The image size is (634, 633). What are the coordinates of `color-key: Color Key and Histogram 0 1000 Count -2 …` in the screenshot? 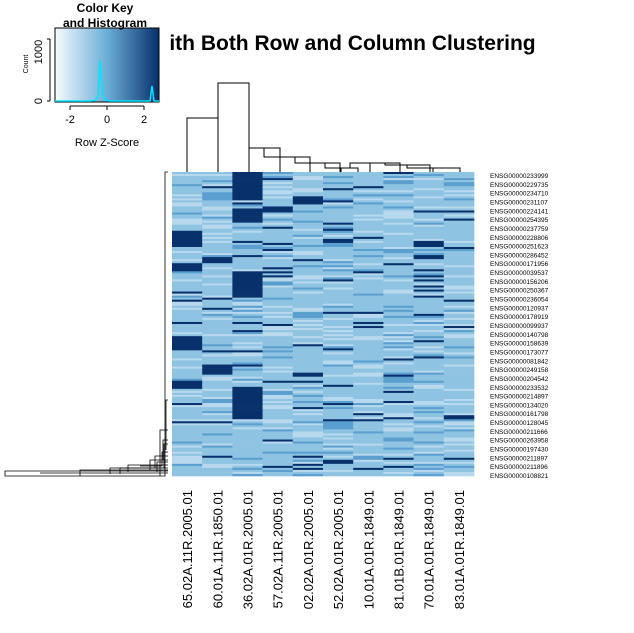 It's located at (85, 75).